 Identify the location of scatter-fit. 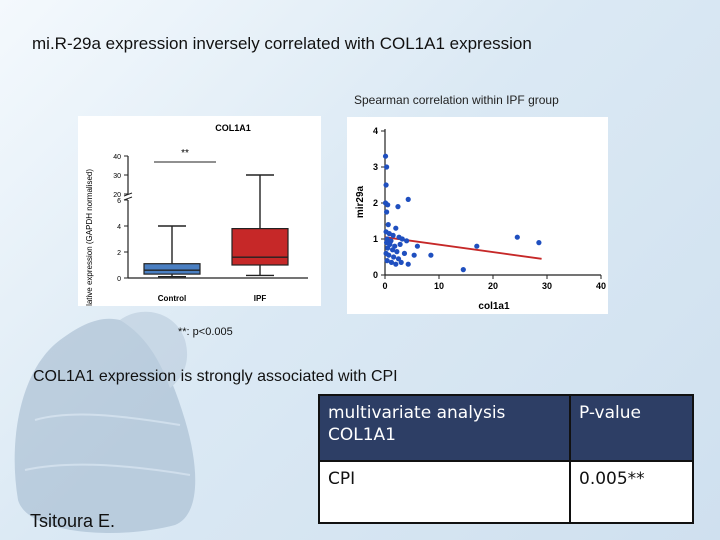
(463, 248).